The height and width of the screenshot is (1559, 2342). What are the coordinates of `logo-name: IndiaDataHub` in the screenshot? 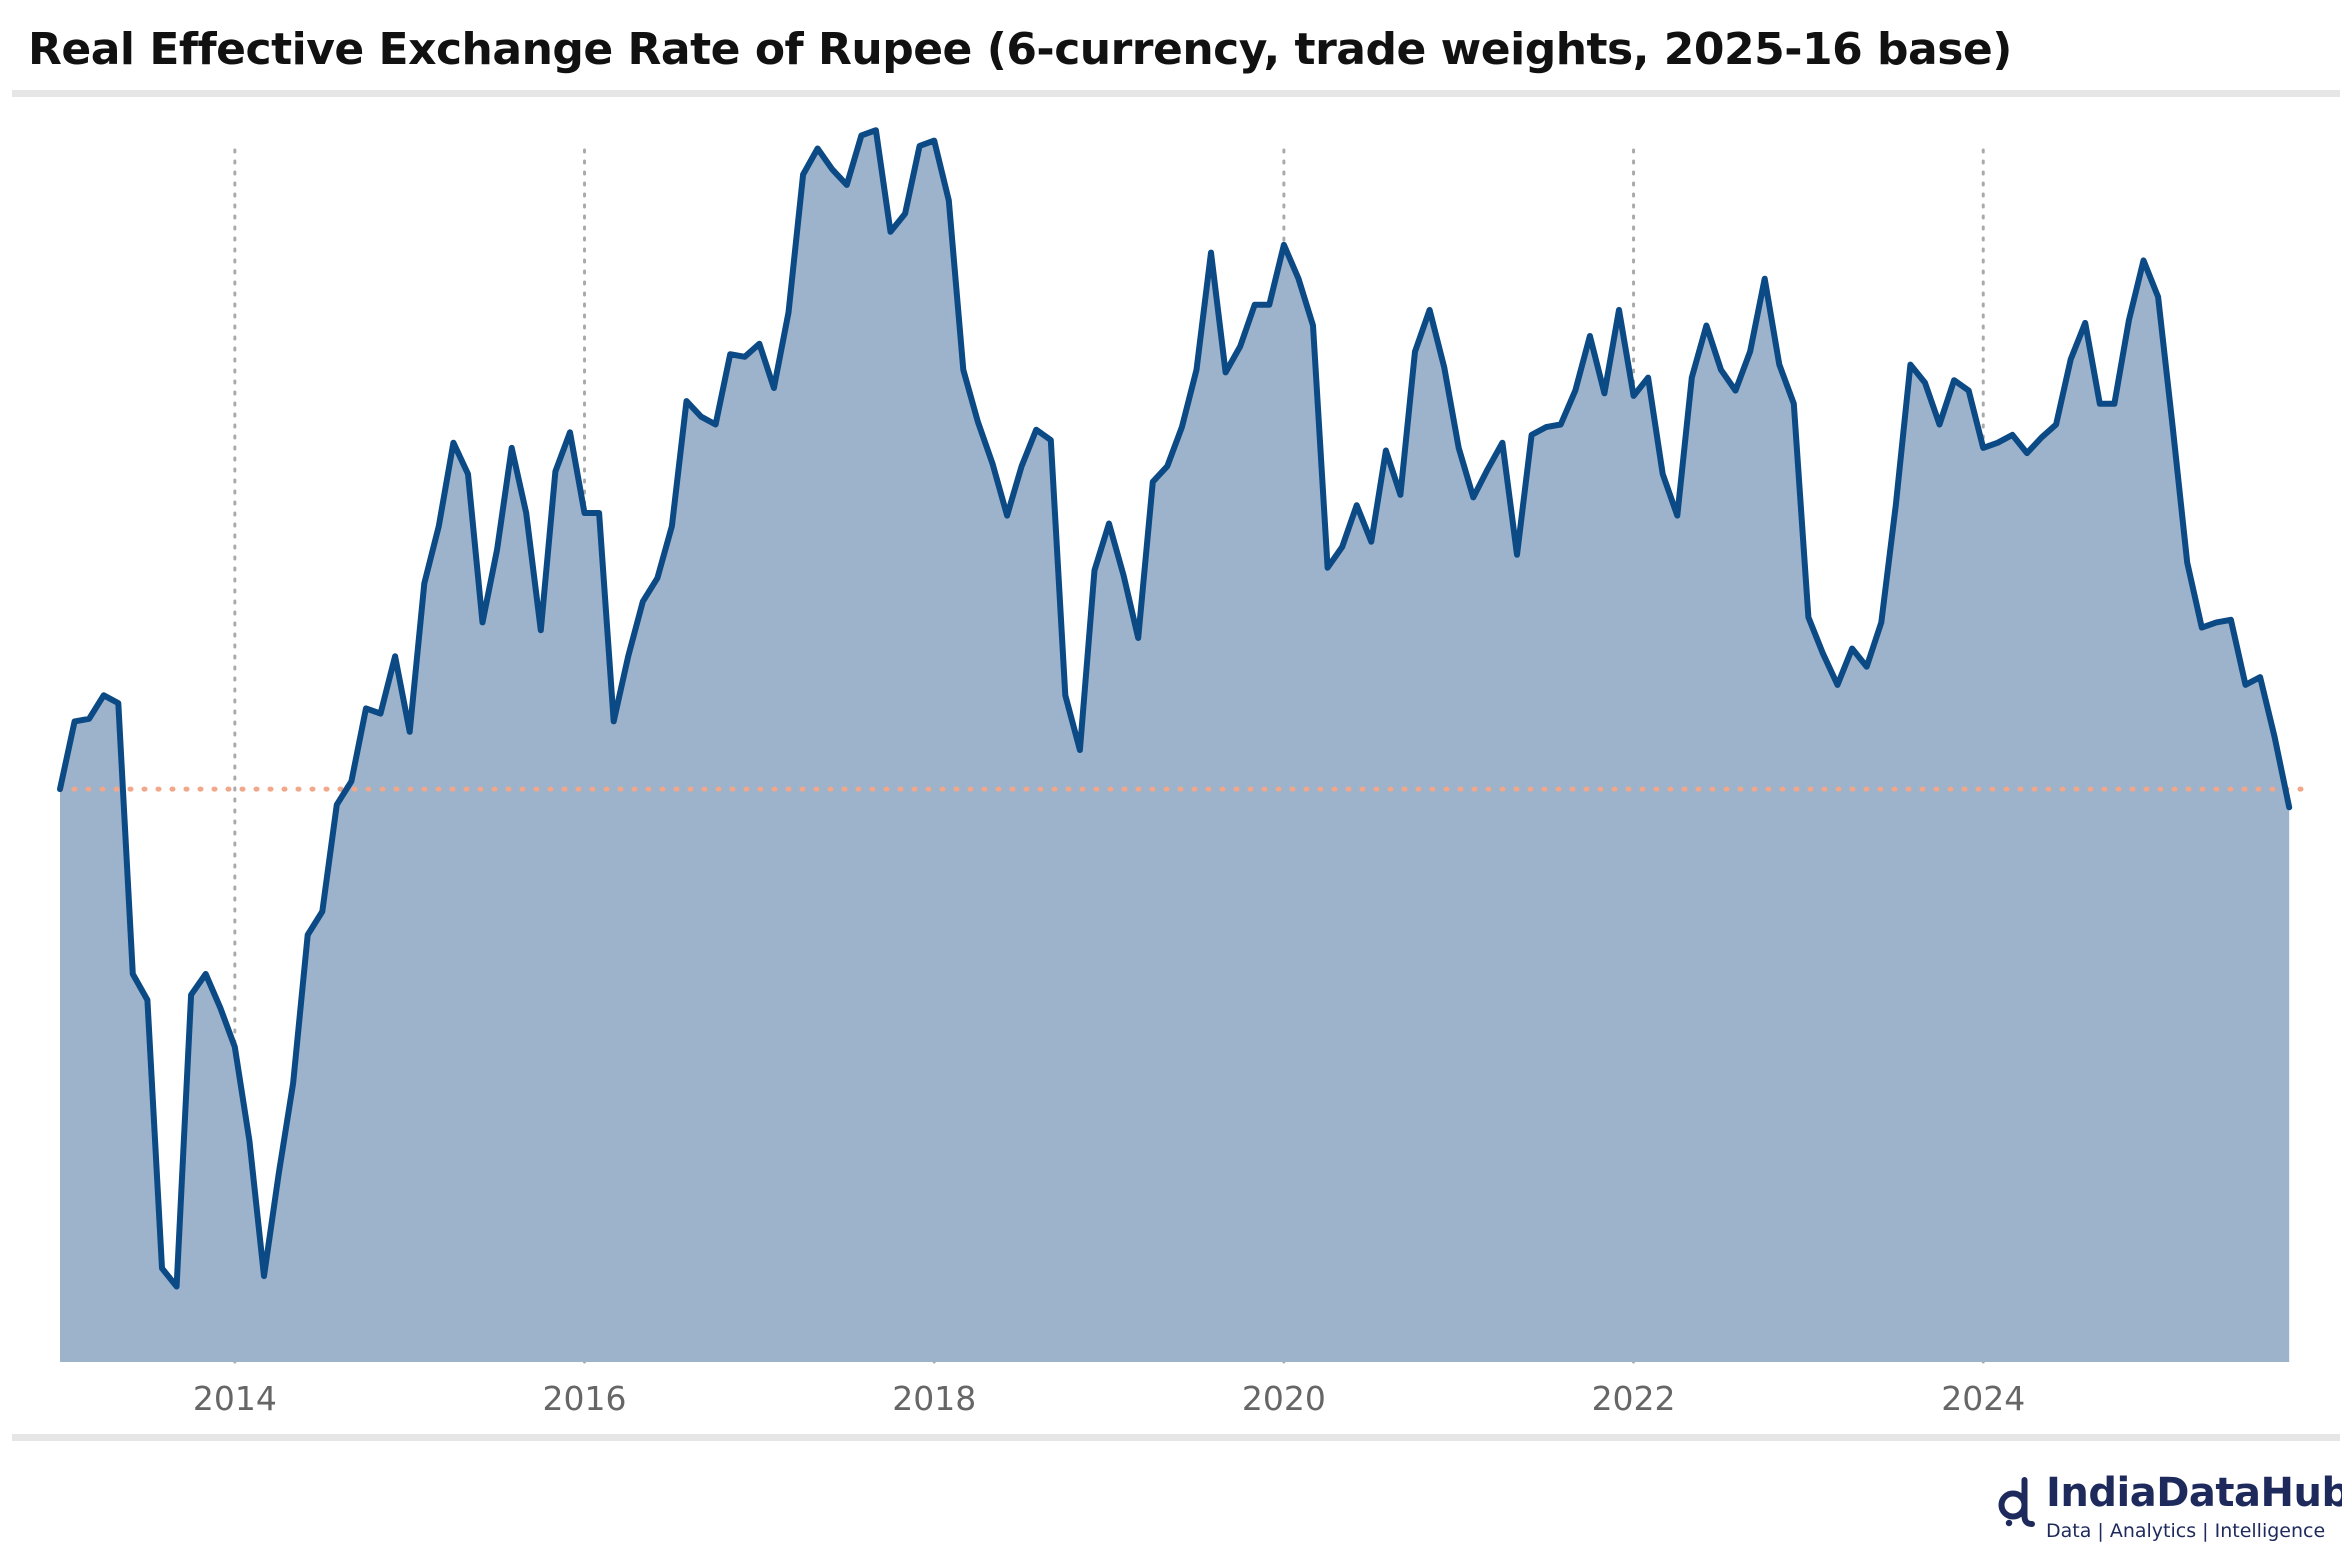 It's located at (2194, 1493).